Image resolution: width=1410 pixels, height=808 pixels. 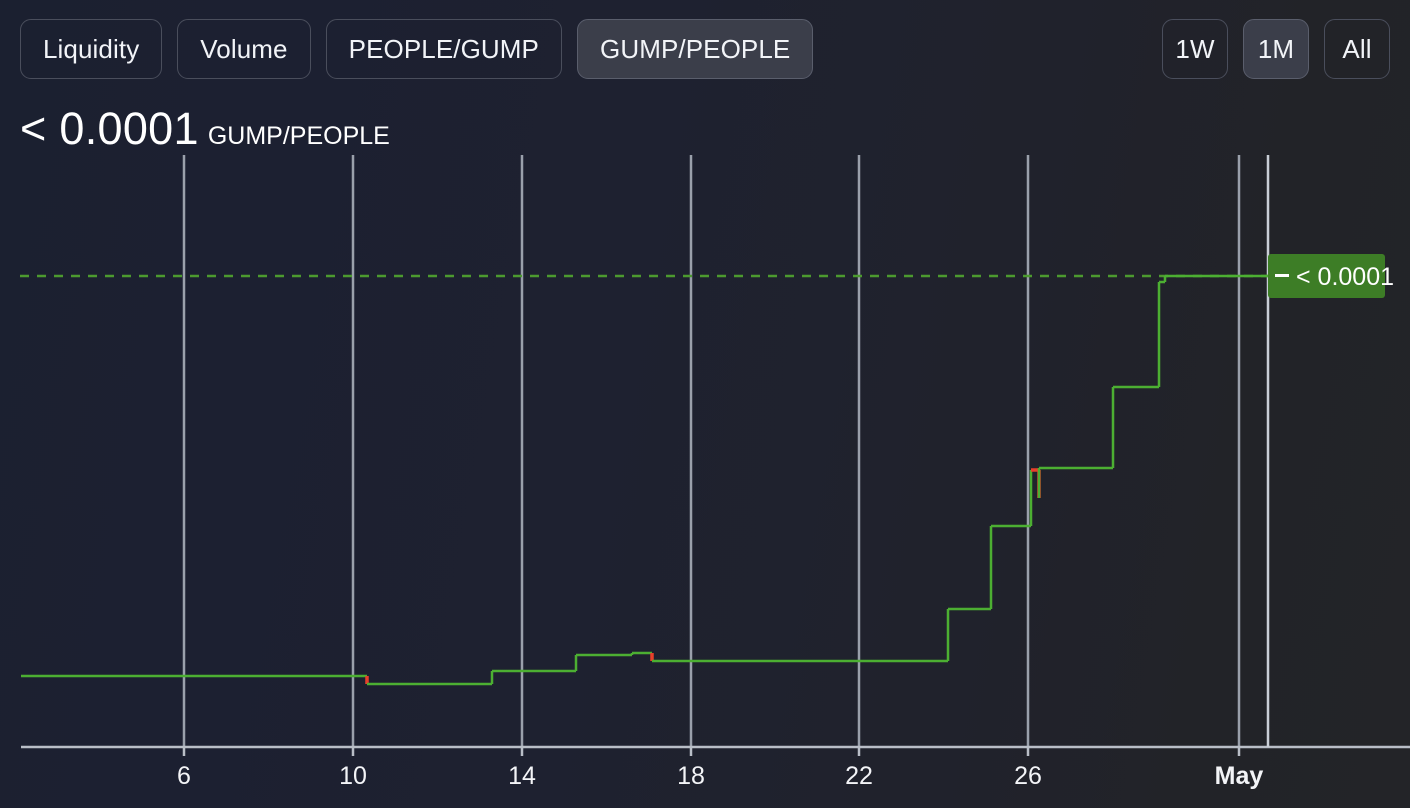 I want to click on x-axis-label-18: 18, so click(x=691, y=776).